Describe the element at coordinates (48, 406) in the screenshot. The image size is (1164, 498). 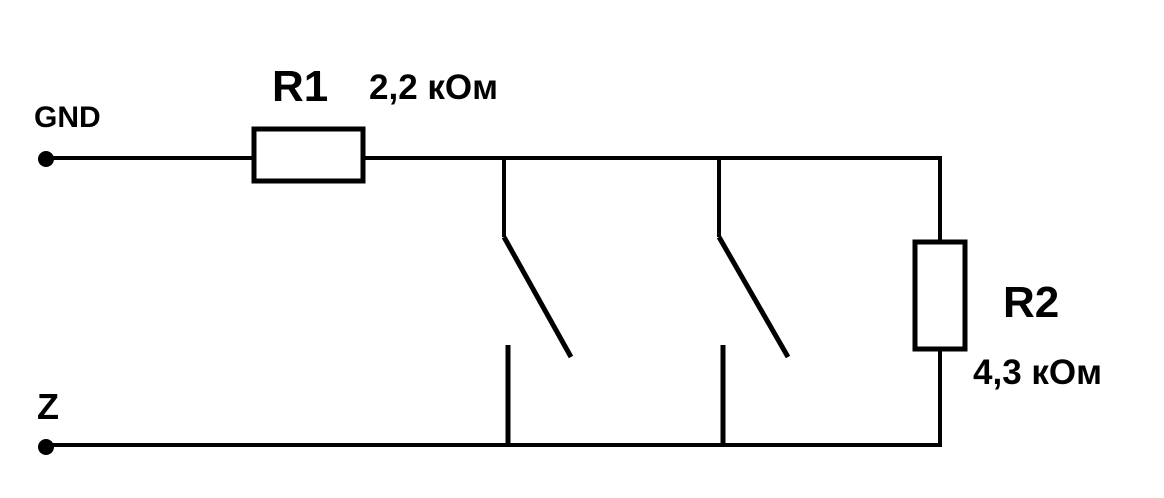
I see `z-label: Z` at that location.